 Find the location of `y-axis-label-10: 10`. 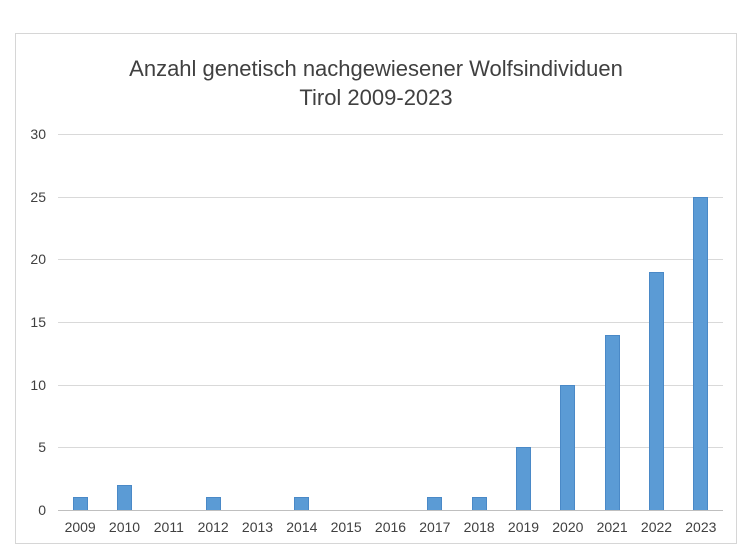

y-axis-label-10: 10 is located at coordinates (38, 384).